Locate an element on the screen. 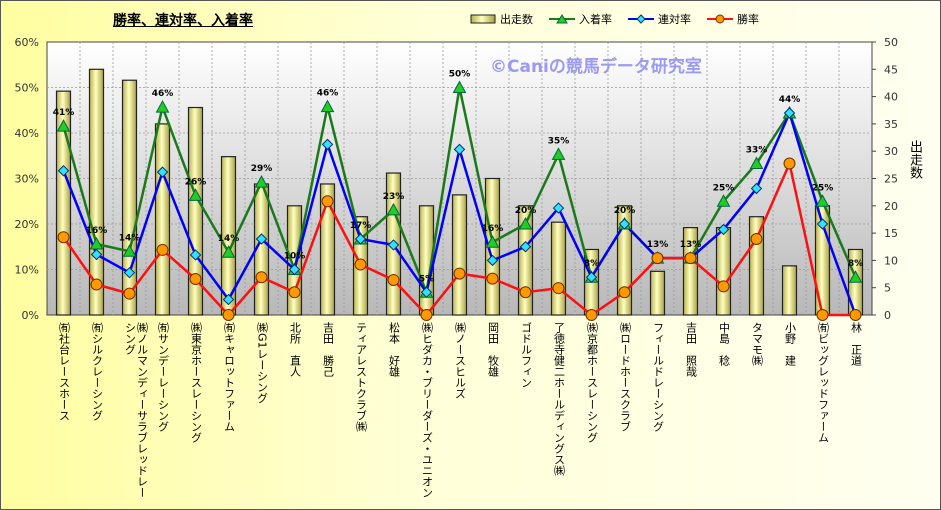 This screenshot has height=510, width=941. x-tick-label: 松本 好雄 is located at coordinates (394, 349).